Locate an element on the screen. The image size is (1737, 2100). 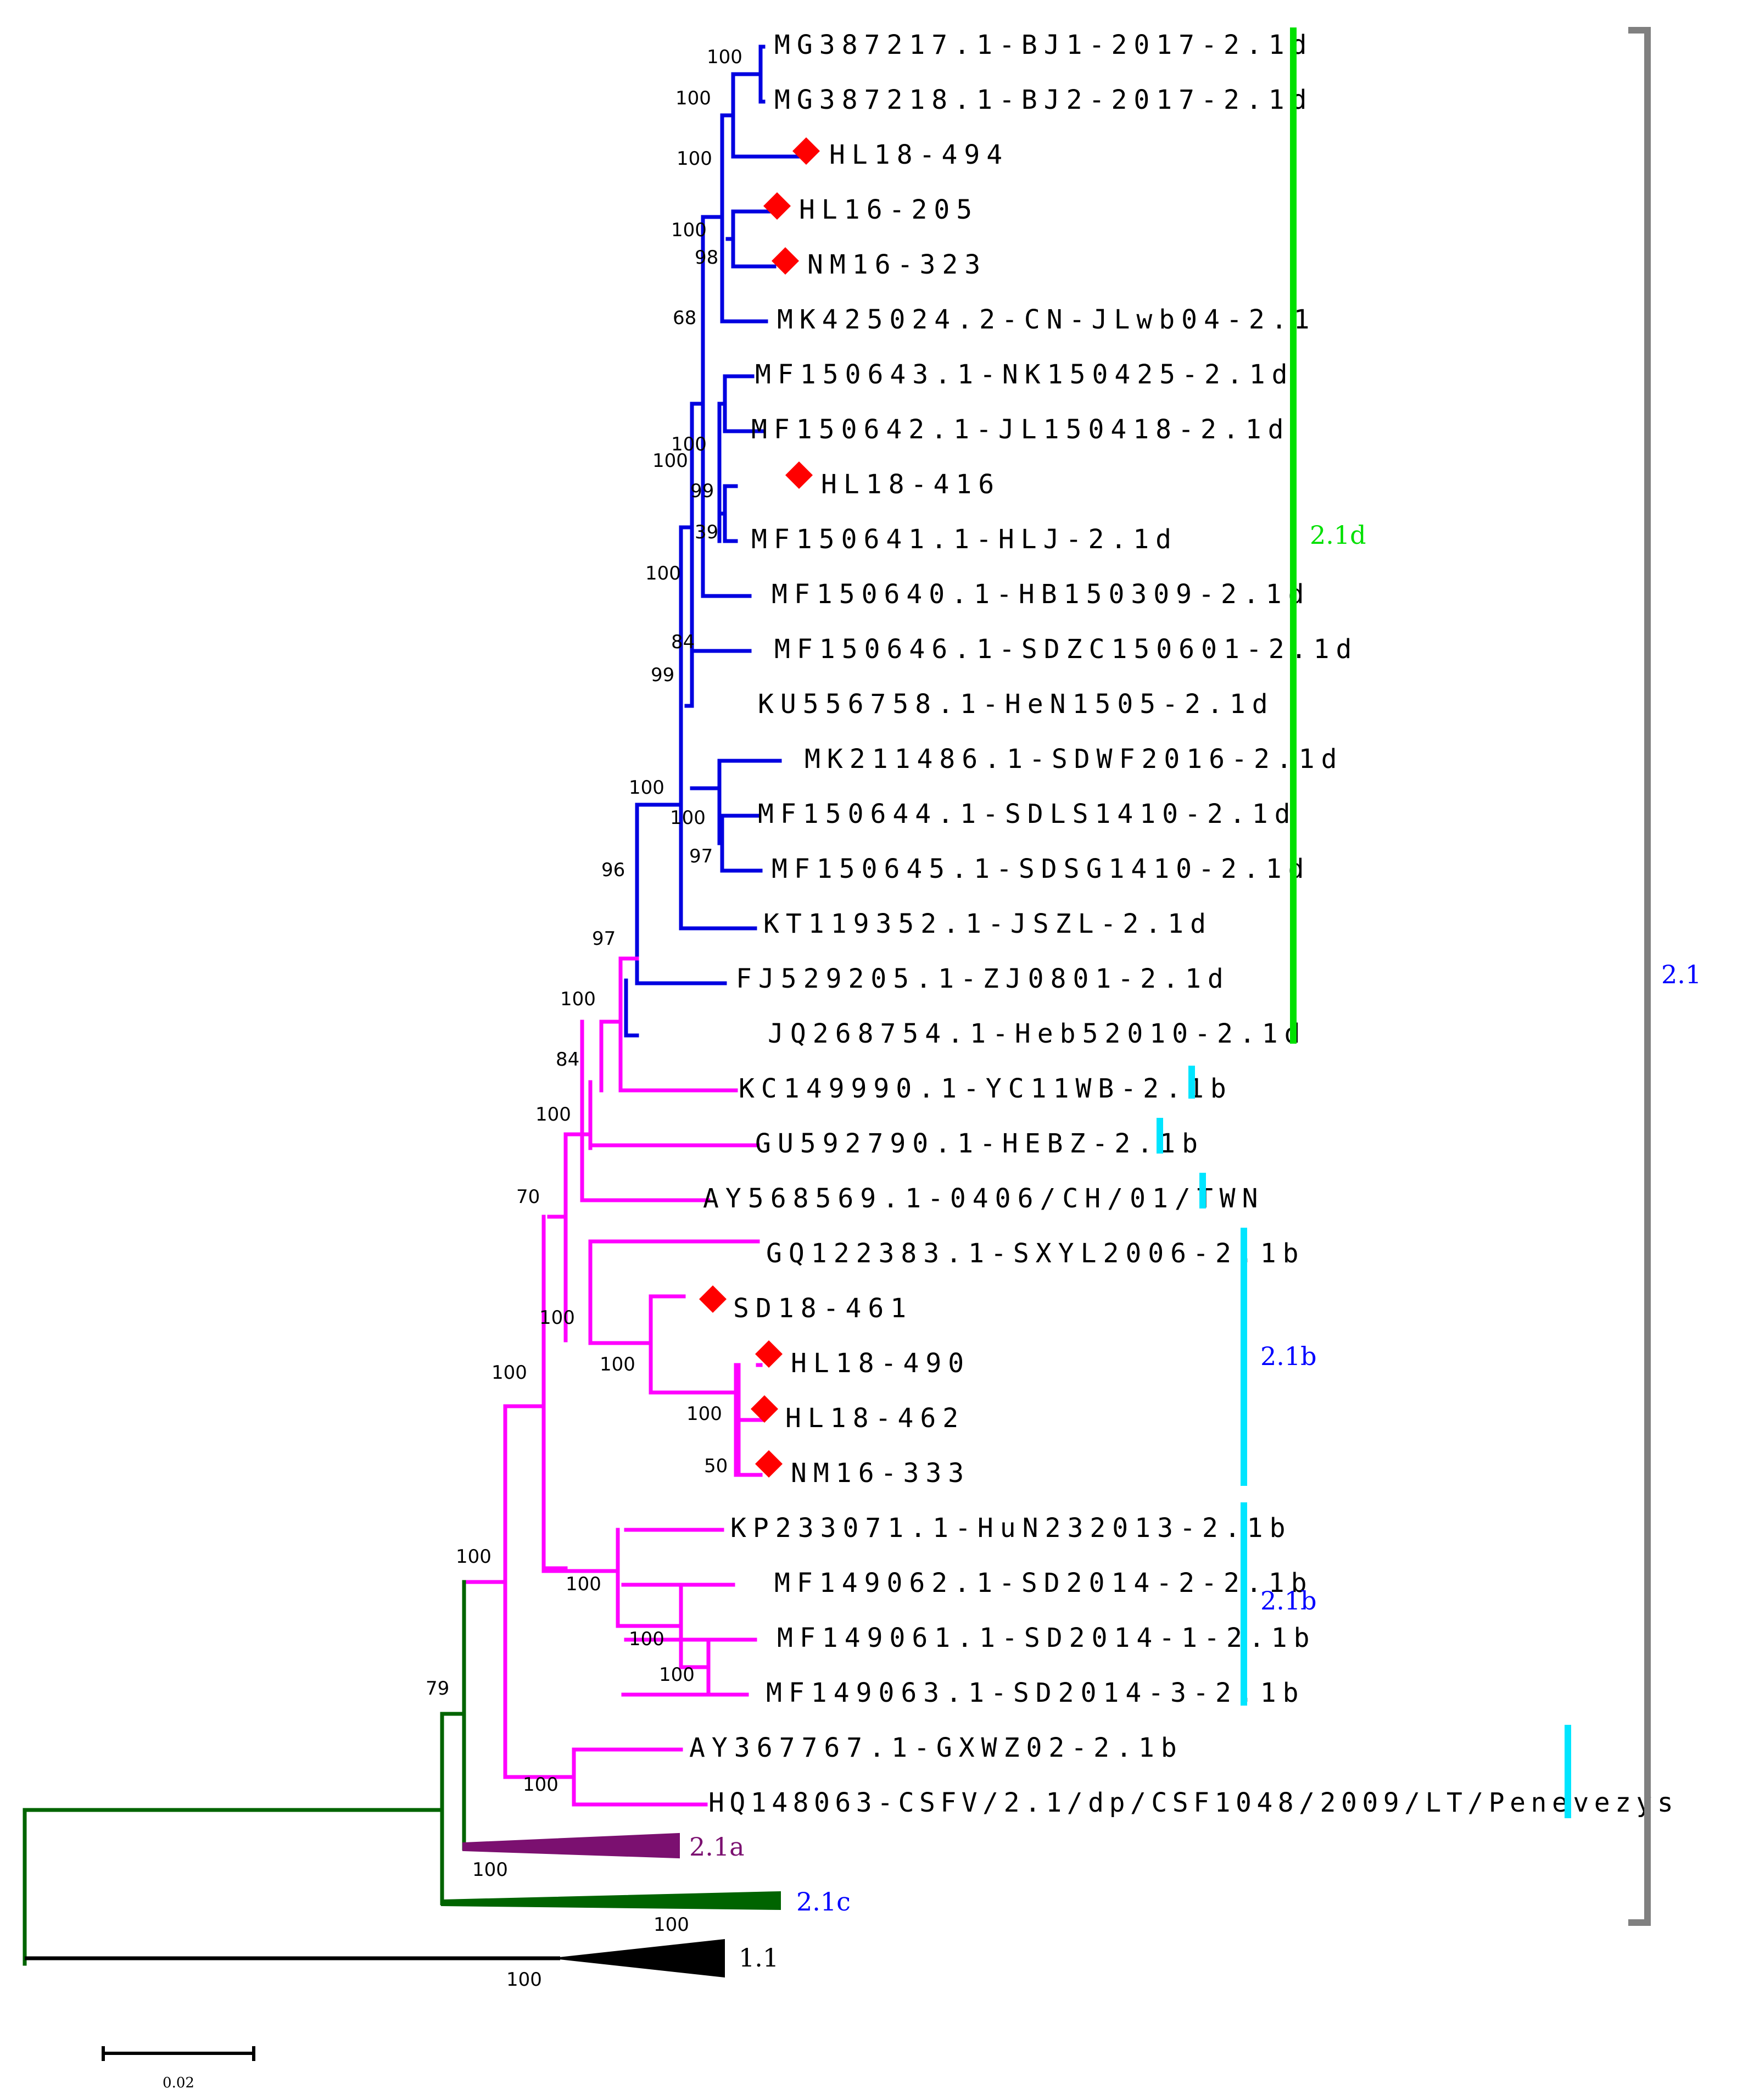
leaf-label: MF150645.1-SDSG1410-2.1d is located at coordinates (1041, 869).